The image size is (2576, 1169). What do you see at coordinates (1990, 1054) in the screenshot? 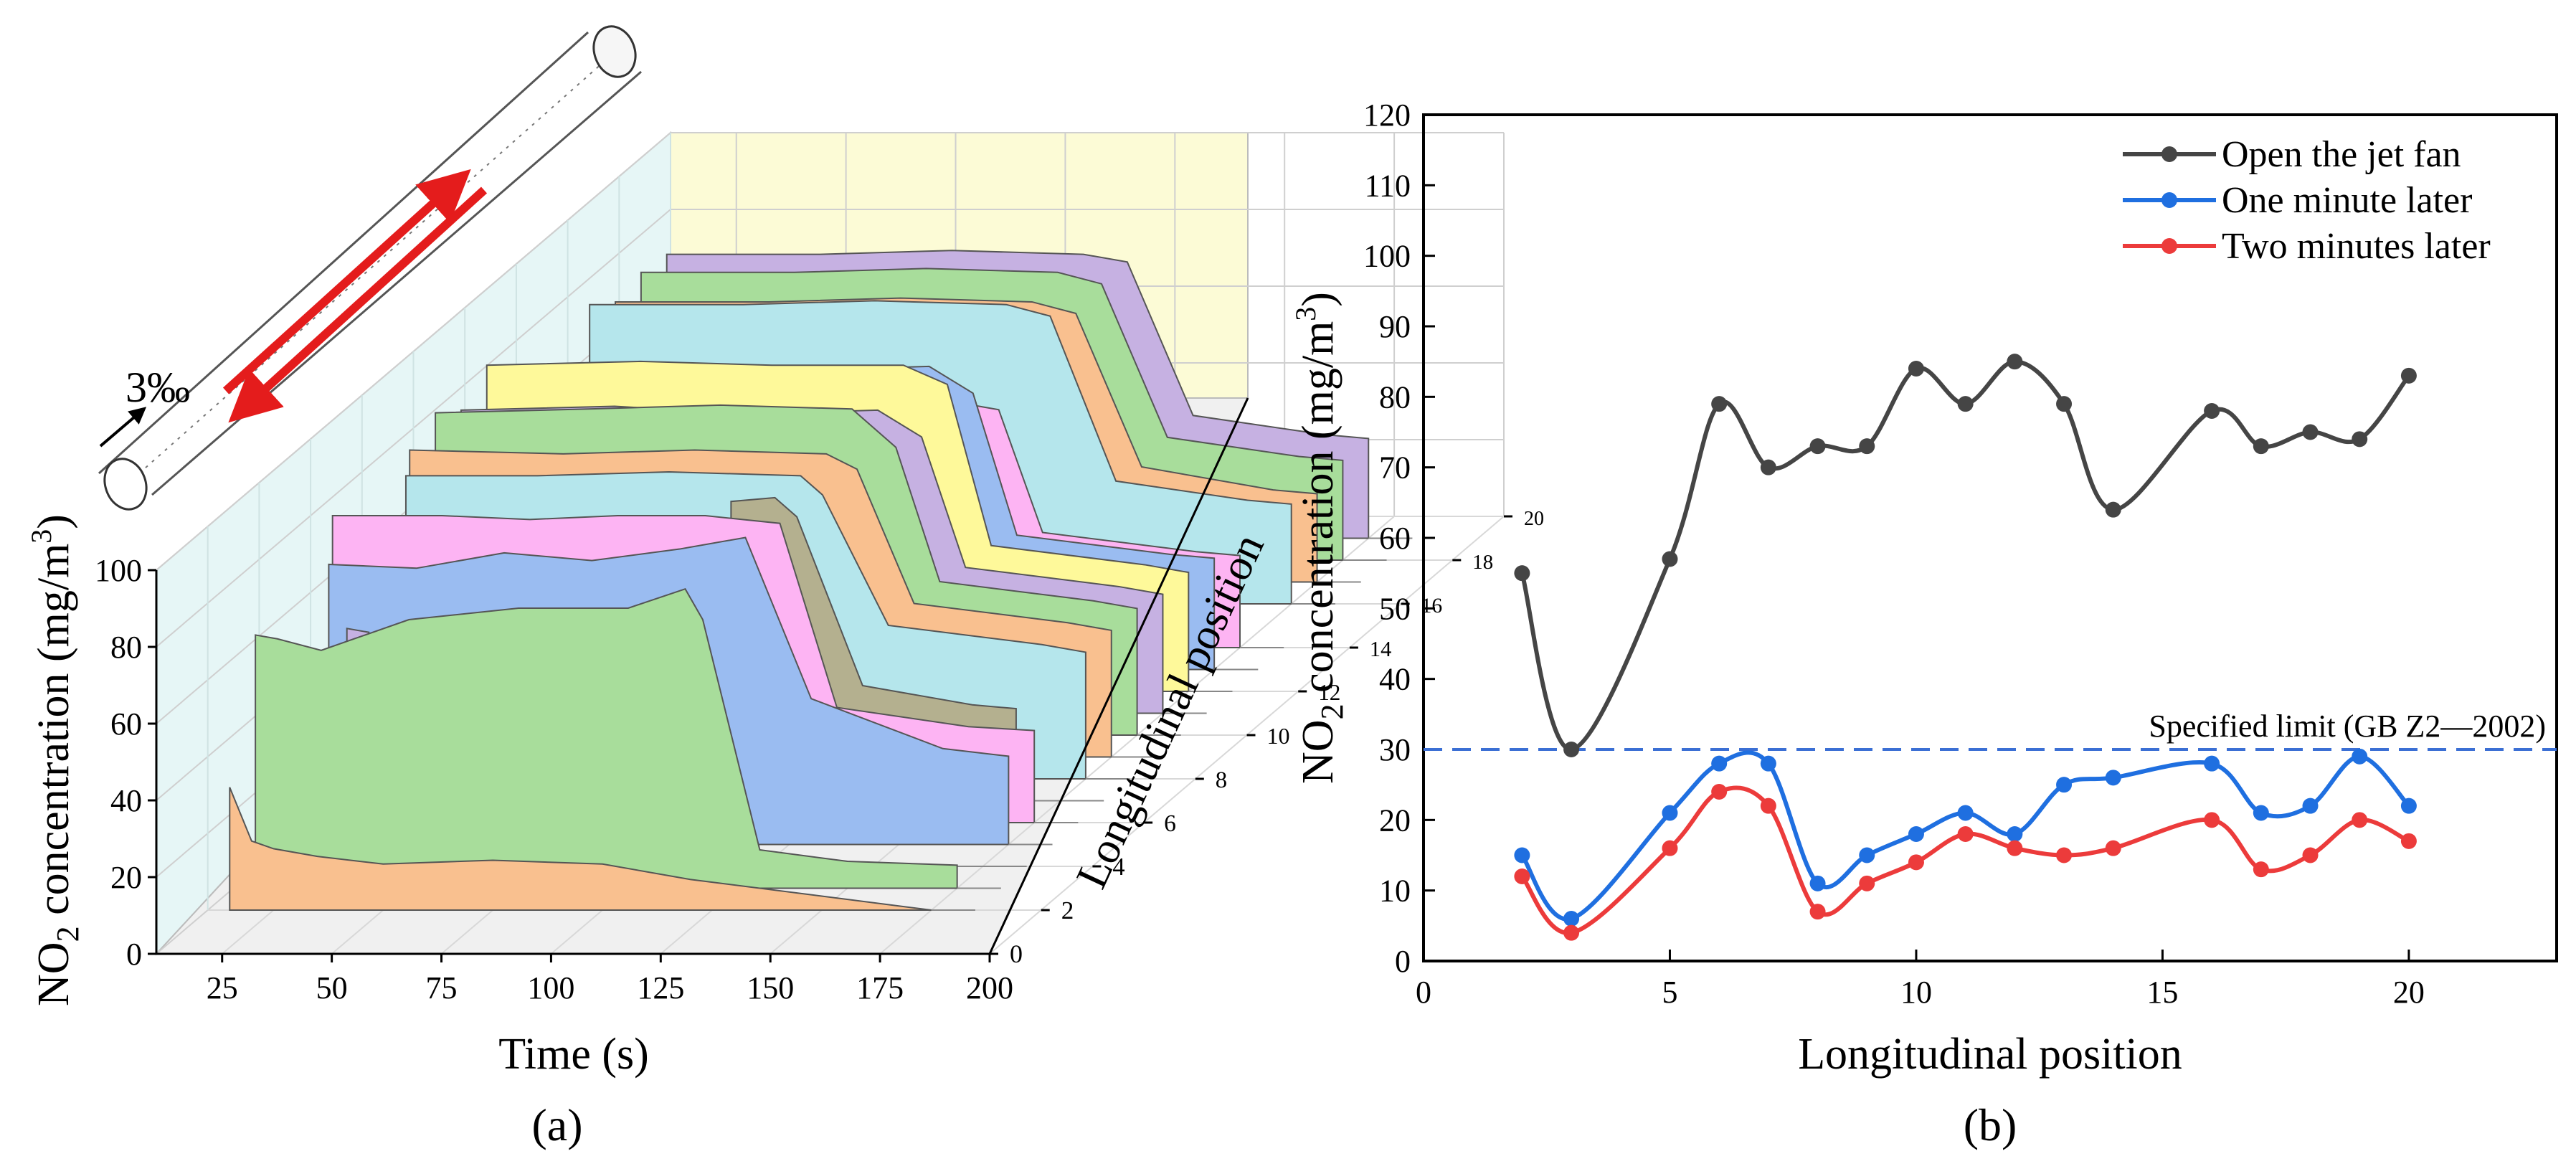
I see `x-axis-label: Longitudinal position` at bounding box center [1990, 1054].